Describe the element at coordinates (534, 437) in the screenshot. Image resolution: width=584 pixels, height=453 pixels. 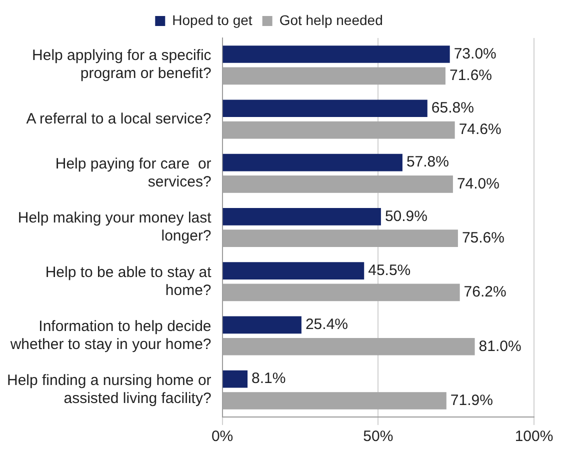
I see `x-tick-label: 100%` at that location.